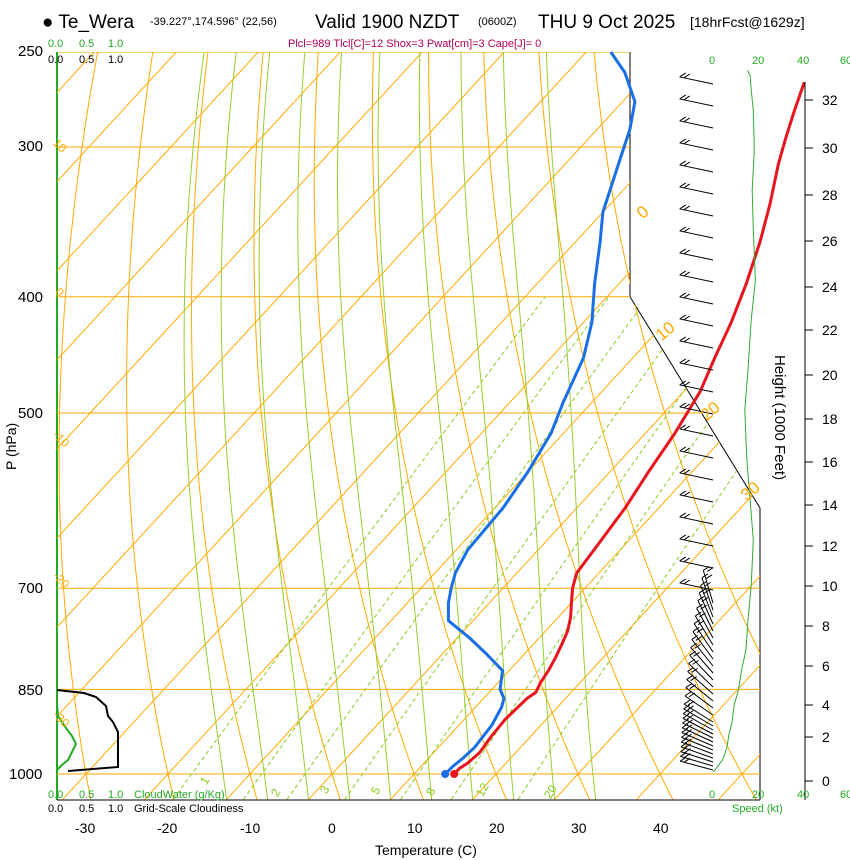  What do you see at coordinates (56, 795) in the screenshot?
I see `cloudwater-tick-bottom-0: 0.0` at bounding box center [56, 795].